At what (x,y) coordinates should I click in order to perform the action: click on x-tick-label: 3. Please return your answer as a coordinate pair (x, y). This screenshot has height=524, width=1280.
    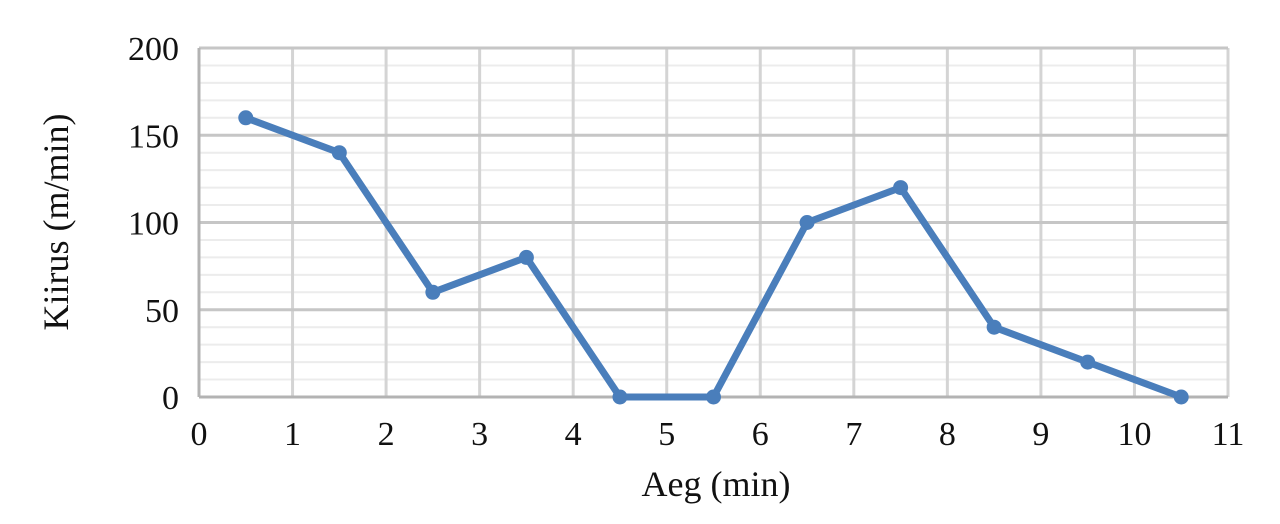
    Looking at the image, I should click on (479, 434).